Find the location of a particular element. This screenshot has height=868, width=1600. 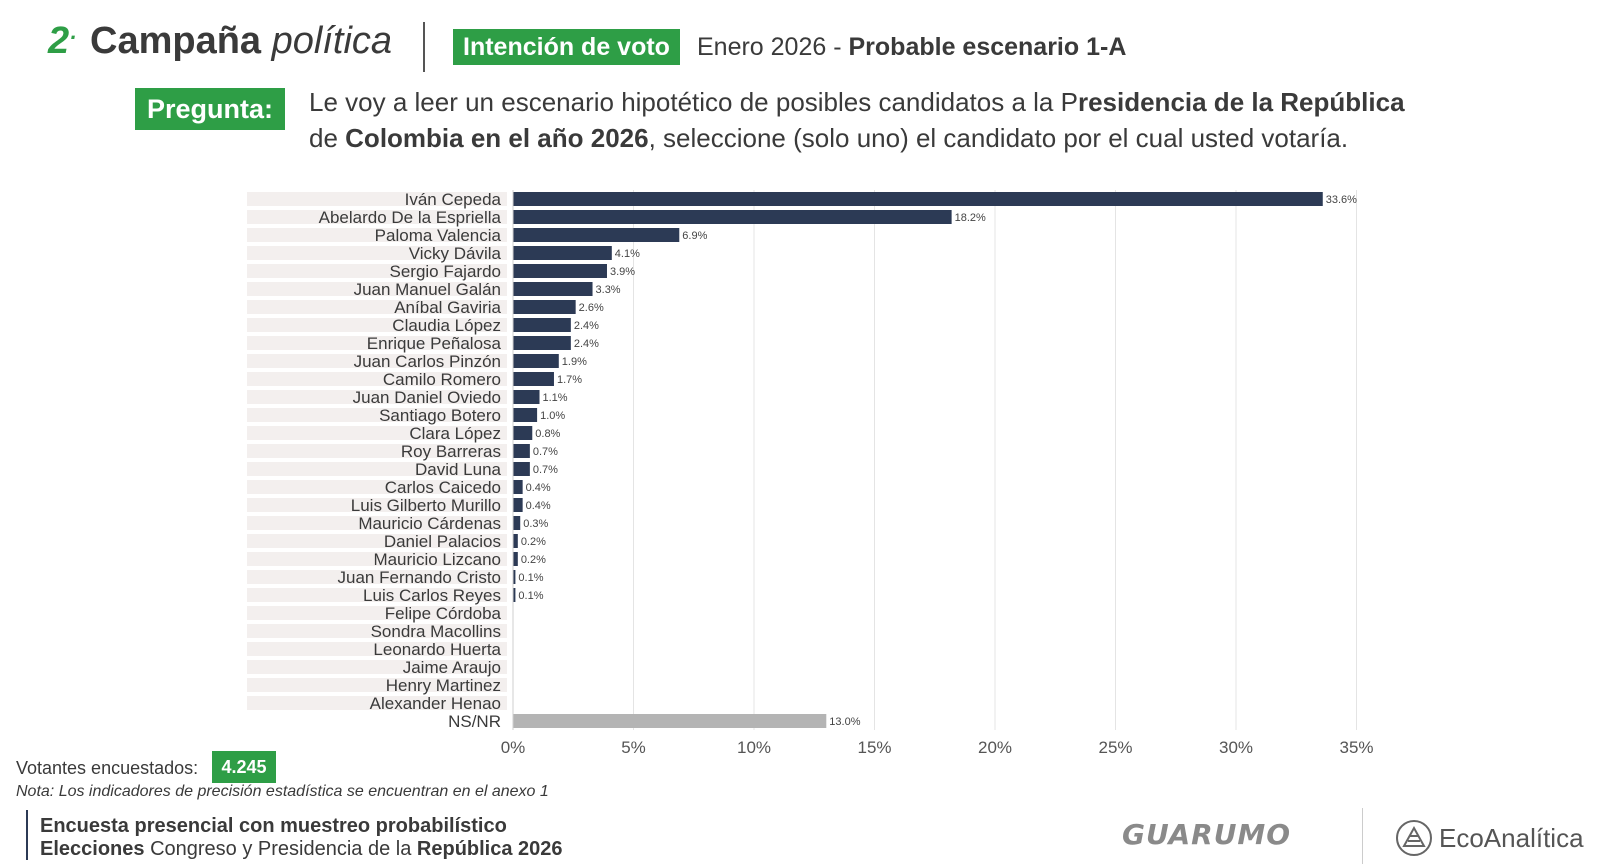

data-label: 33.6% is located at coordinates (1341, 200).